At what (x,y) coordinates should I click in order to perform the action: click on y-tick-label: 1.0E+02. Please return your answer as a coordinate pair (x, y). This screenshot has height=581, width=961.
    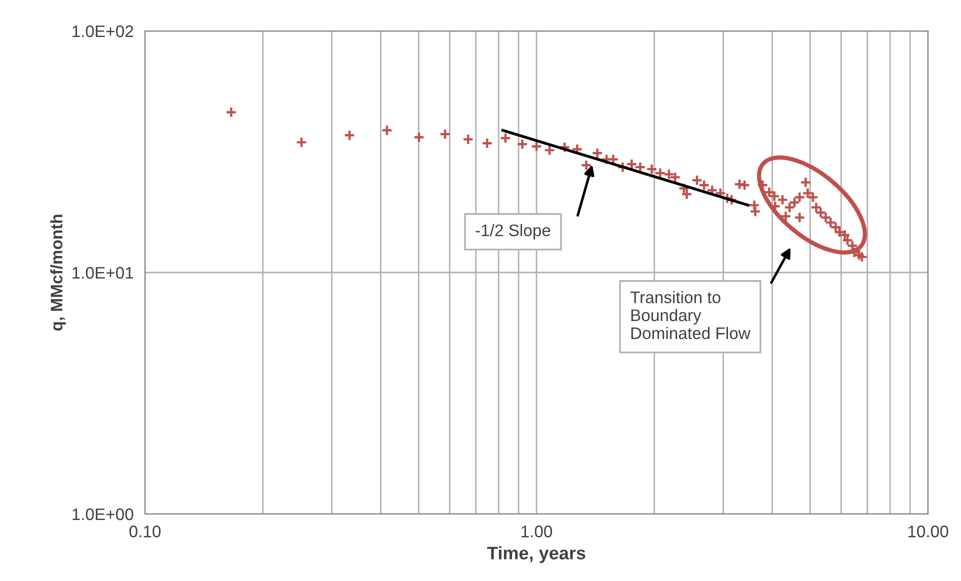
    Looking at the image, I should click on (103, 31).